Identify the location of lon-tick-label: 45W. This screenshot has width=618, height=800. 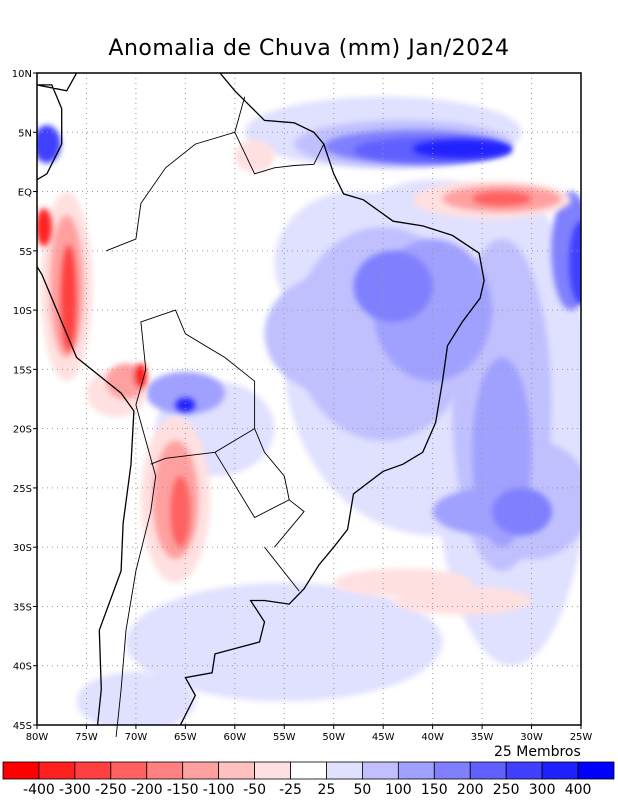
(383, 737).